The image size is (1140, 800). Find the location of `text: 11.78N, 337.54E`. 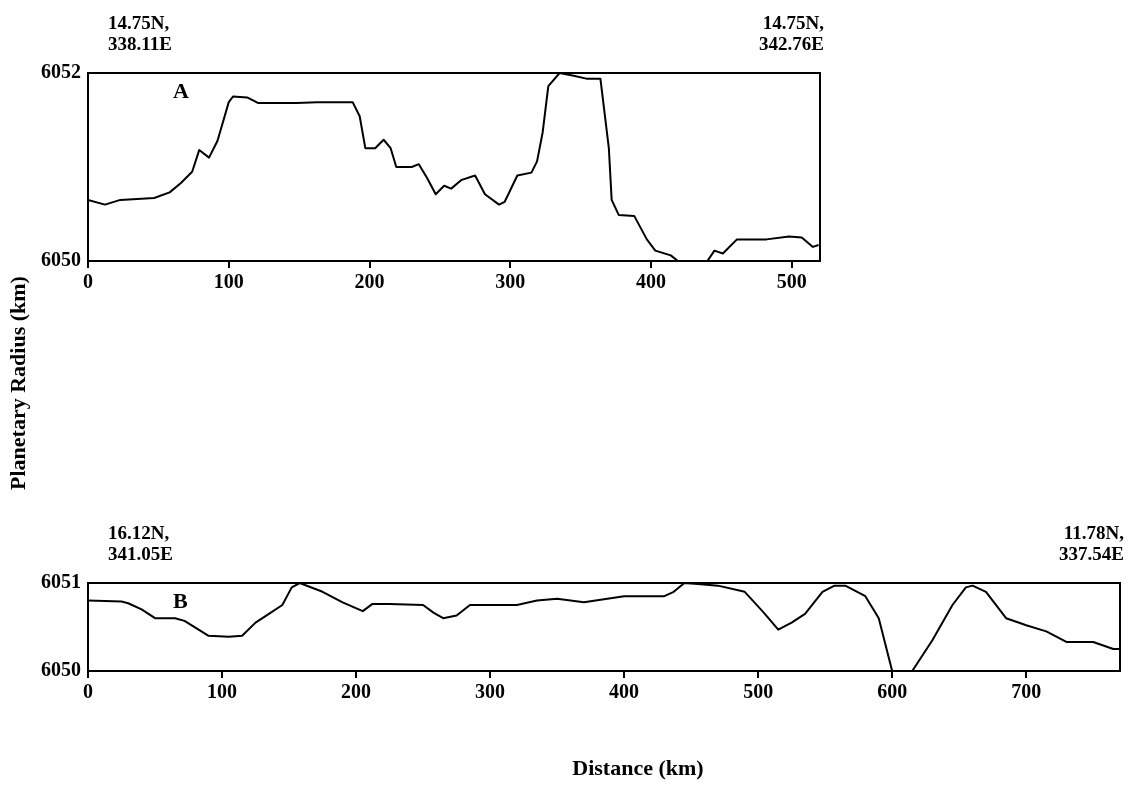

text: 11.78N, 337.54E is located at coordinates (1091, 543).